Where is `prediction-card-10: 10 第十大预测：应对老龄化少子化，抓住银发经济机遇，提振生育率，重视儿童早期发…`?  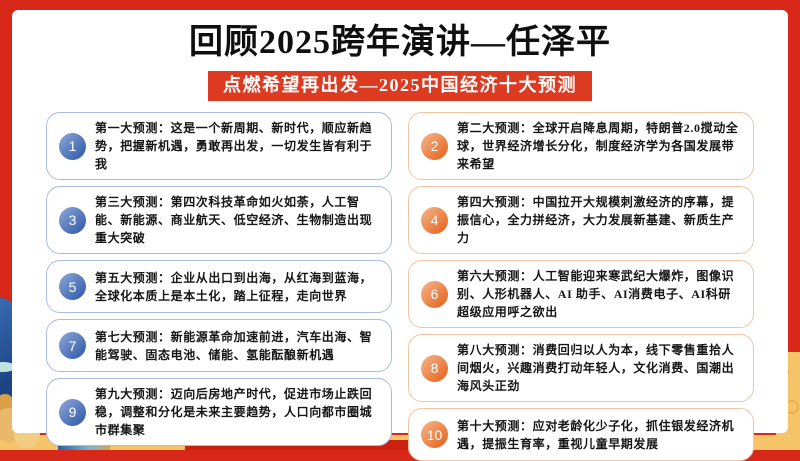 prediction-card-10: 10 第十大预测：应对老龄化少子化，抓住银发经济机遇，提振生育率，重视儿童早期发… is located at coordinates (581, 434).